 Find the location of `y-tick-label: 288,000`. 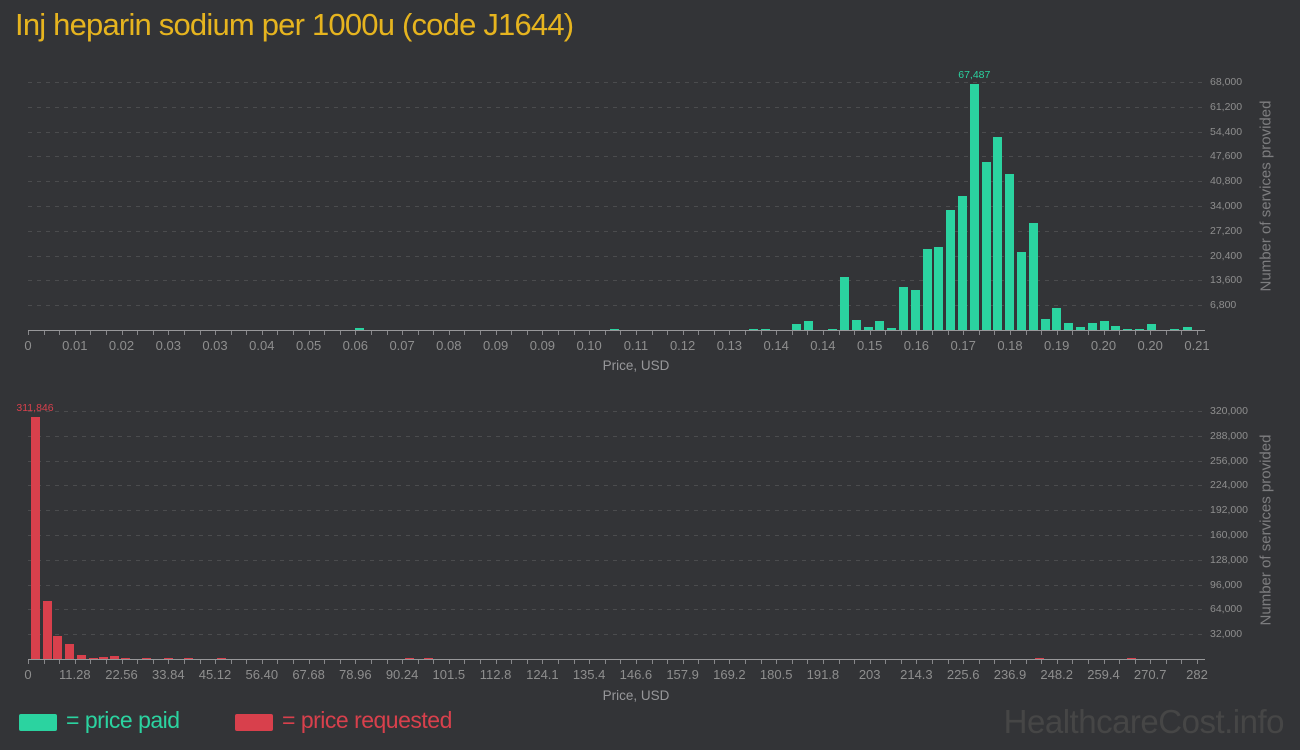

y-tick-label: 288,000 is located at coordinates (1229, 435).